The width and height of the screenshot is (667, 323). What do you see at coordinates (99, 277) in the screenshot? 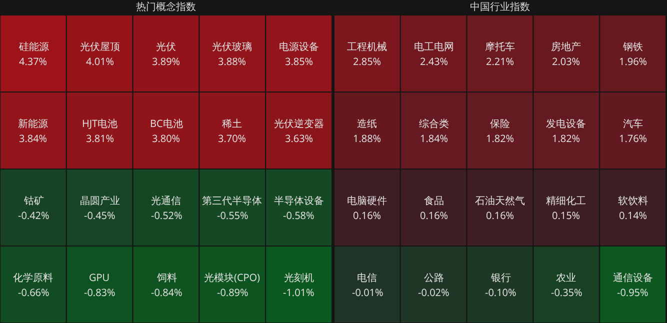
I see `category-label: GPU` at bounding box center [99, 277].